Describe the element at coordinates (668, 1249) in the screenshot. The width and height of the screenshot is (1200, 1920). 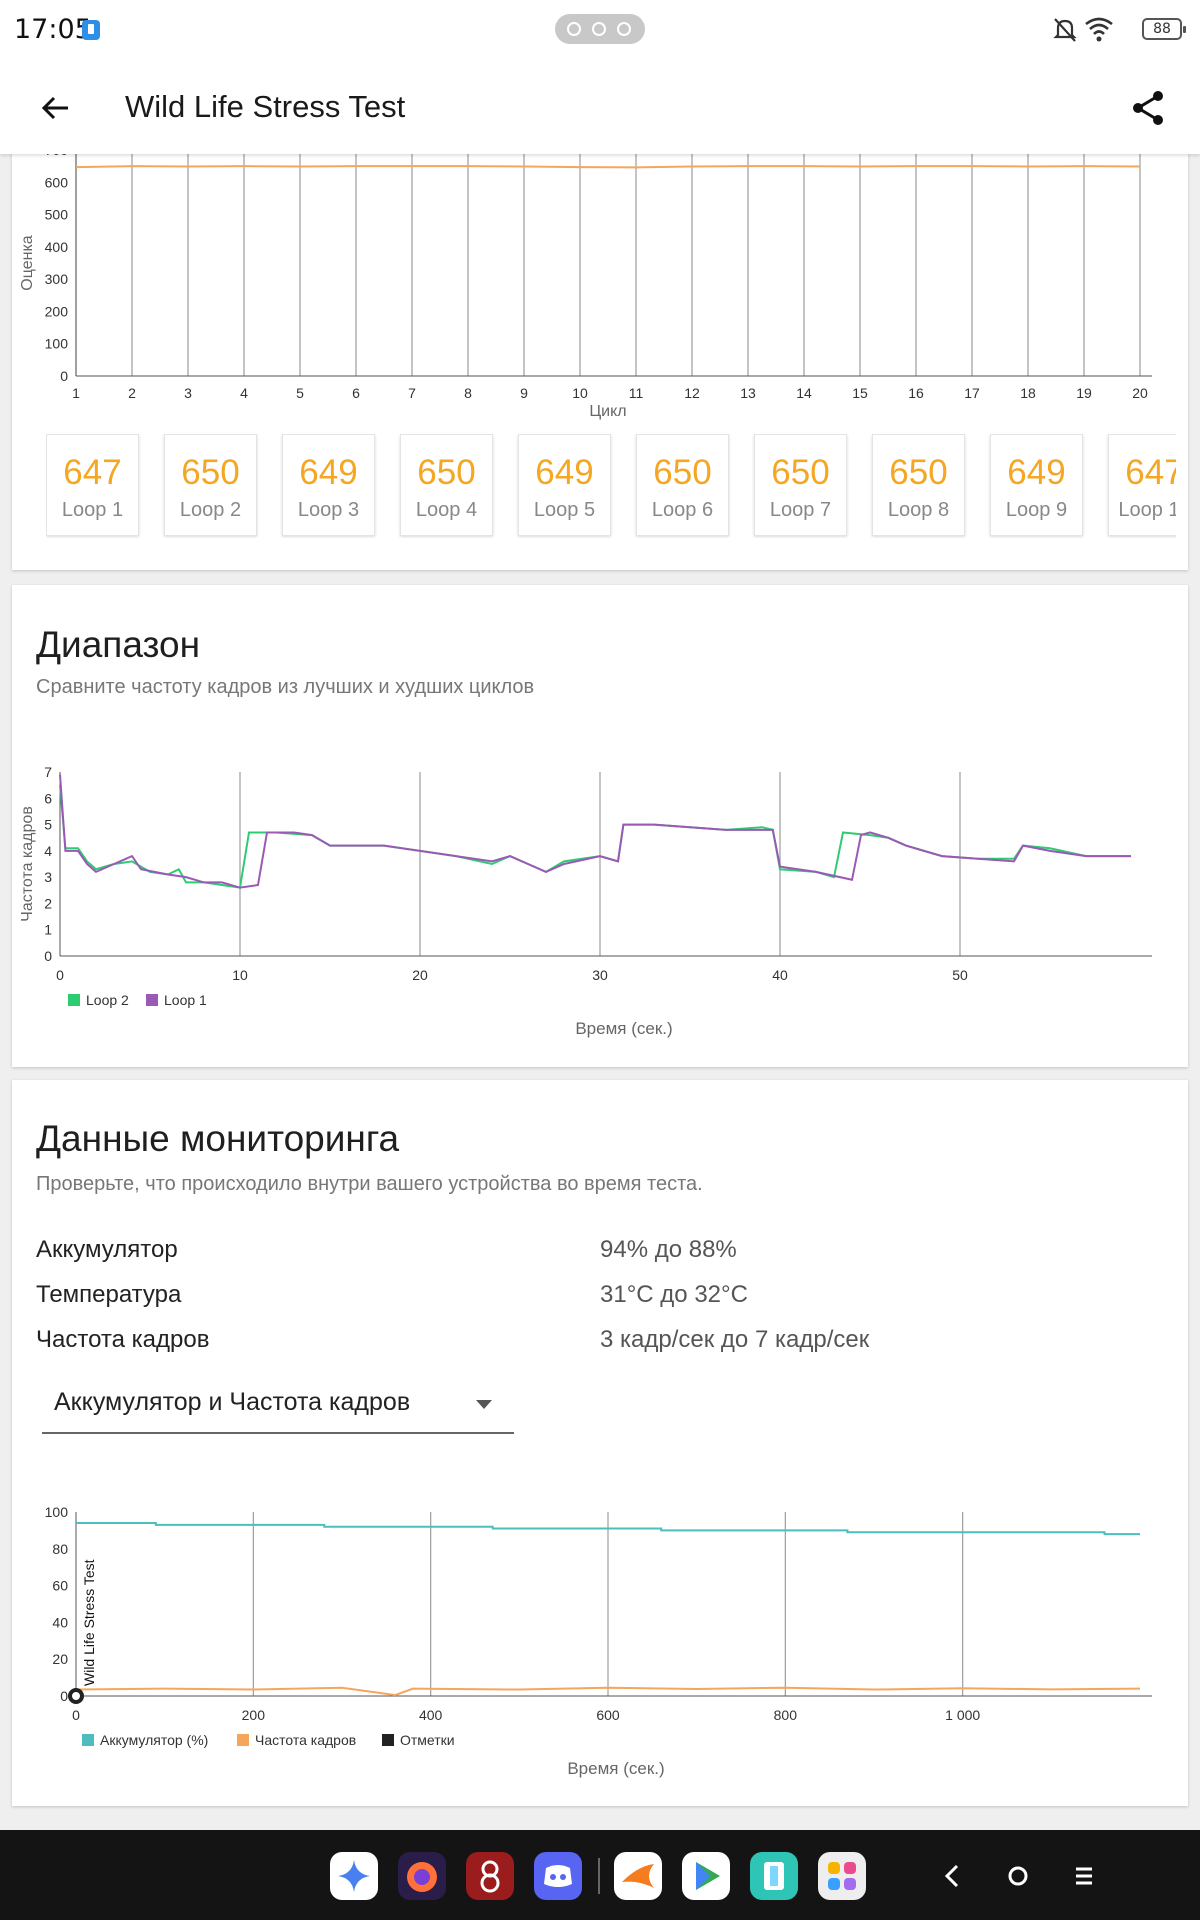
I see `battery-value: 94% до 88%` at that location.